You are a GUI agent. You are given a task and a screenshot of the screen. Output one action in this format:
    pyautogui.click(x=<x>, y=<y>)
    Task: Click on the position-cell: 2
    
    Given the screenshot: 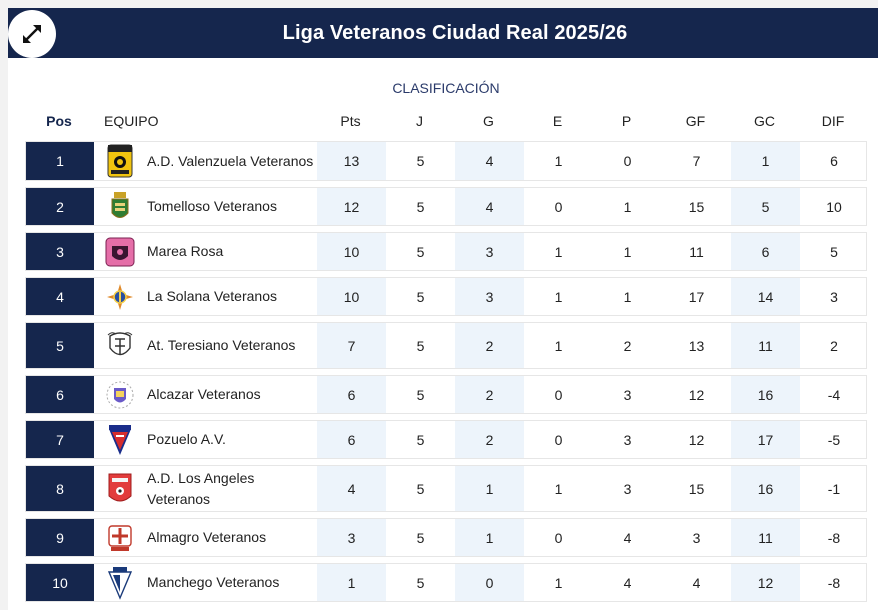 What is the action you would take?
    pyautogui.click(x=60, y=206)
    